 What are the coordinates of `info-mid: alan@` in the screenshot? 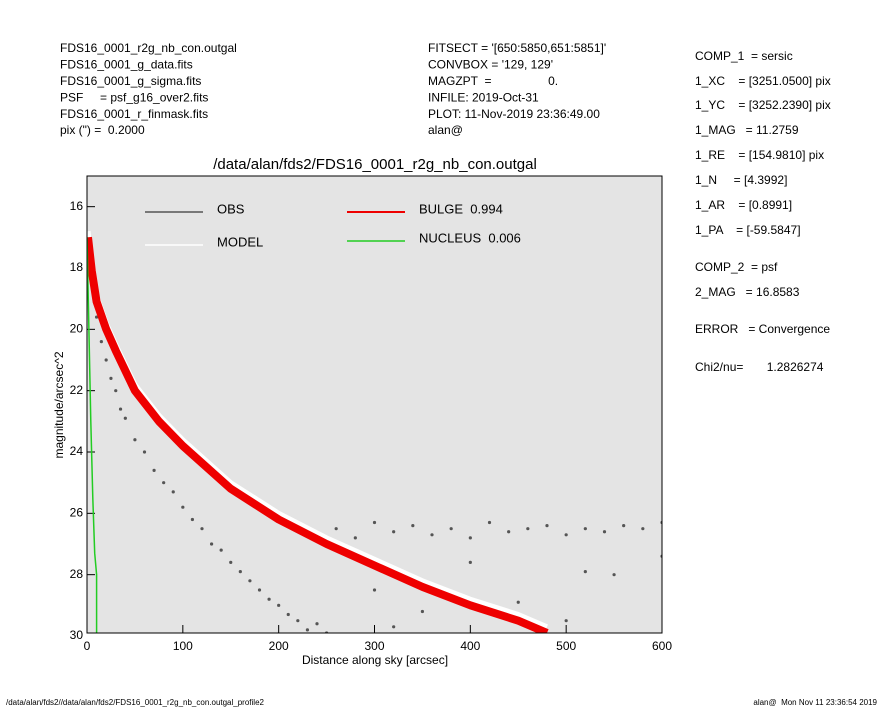 It's located at (445, 130).